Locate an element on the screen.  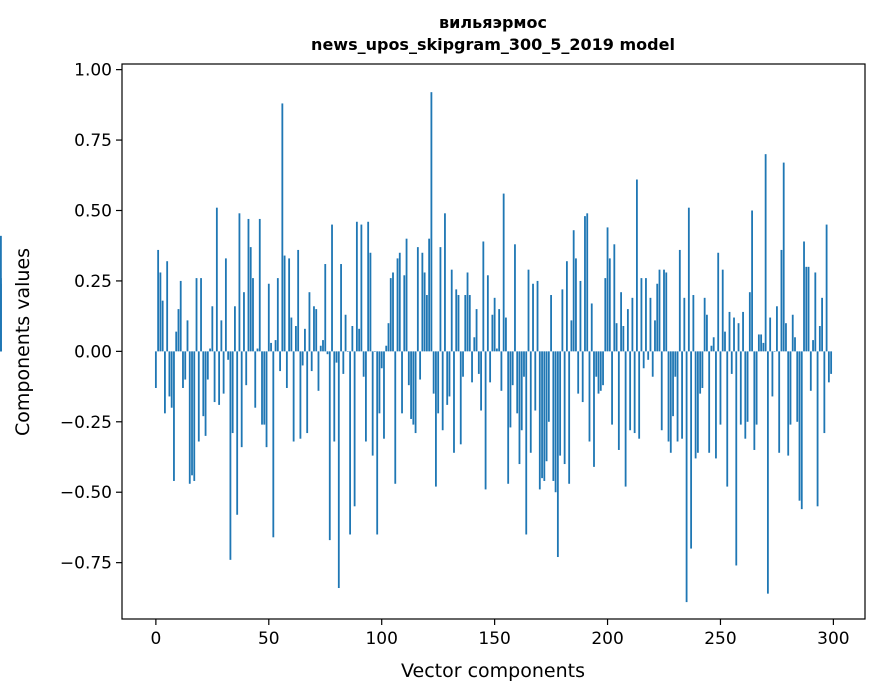
x-tick-label: 150 is located at coordinates (494, 639).